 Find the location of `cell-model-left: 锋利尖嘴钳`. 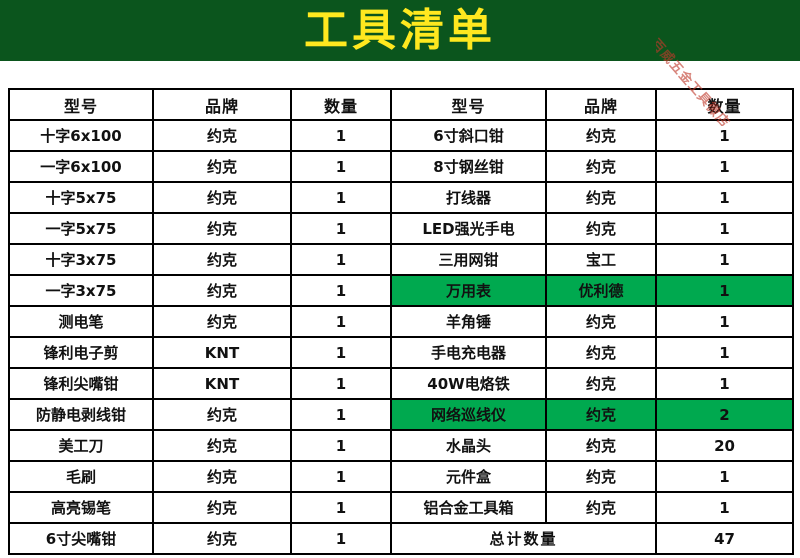

cell-model-left: 锋利尖嘴钳 is located at coordinates (81, 383).